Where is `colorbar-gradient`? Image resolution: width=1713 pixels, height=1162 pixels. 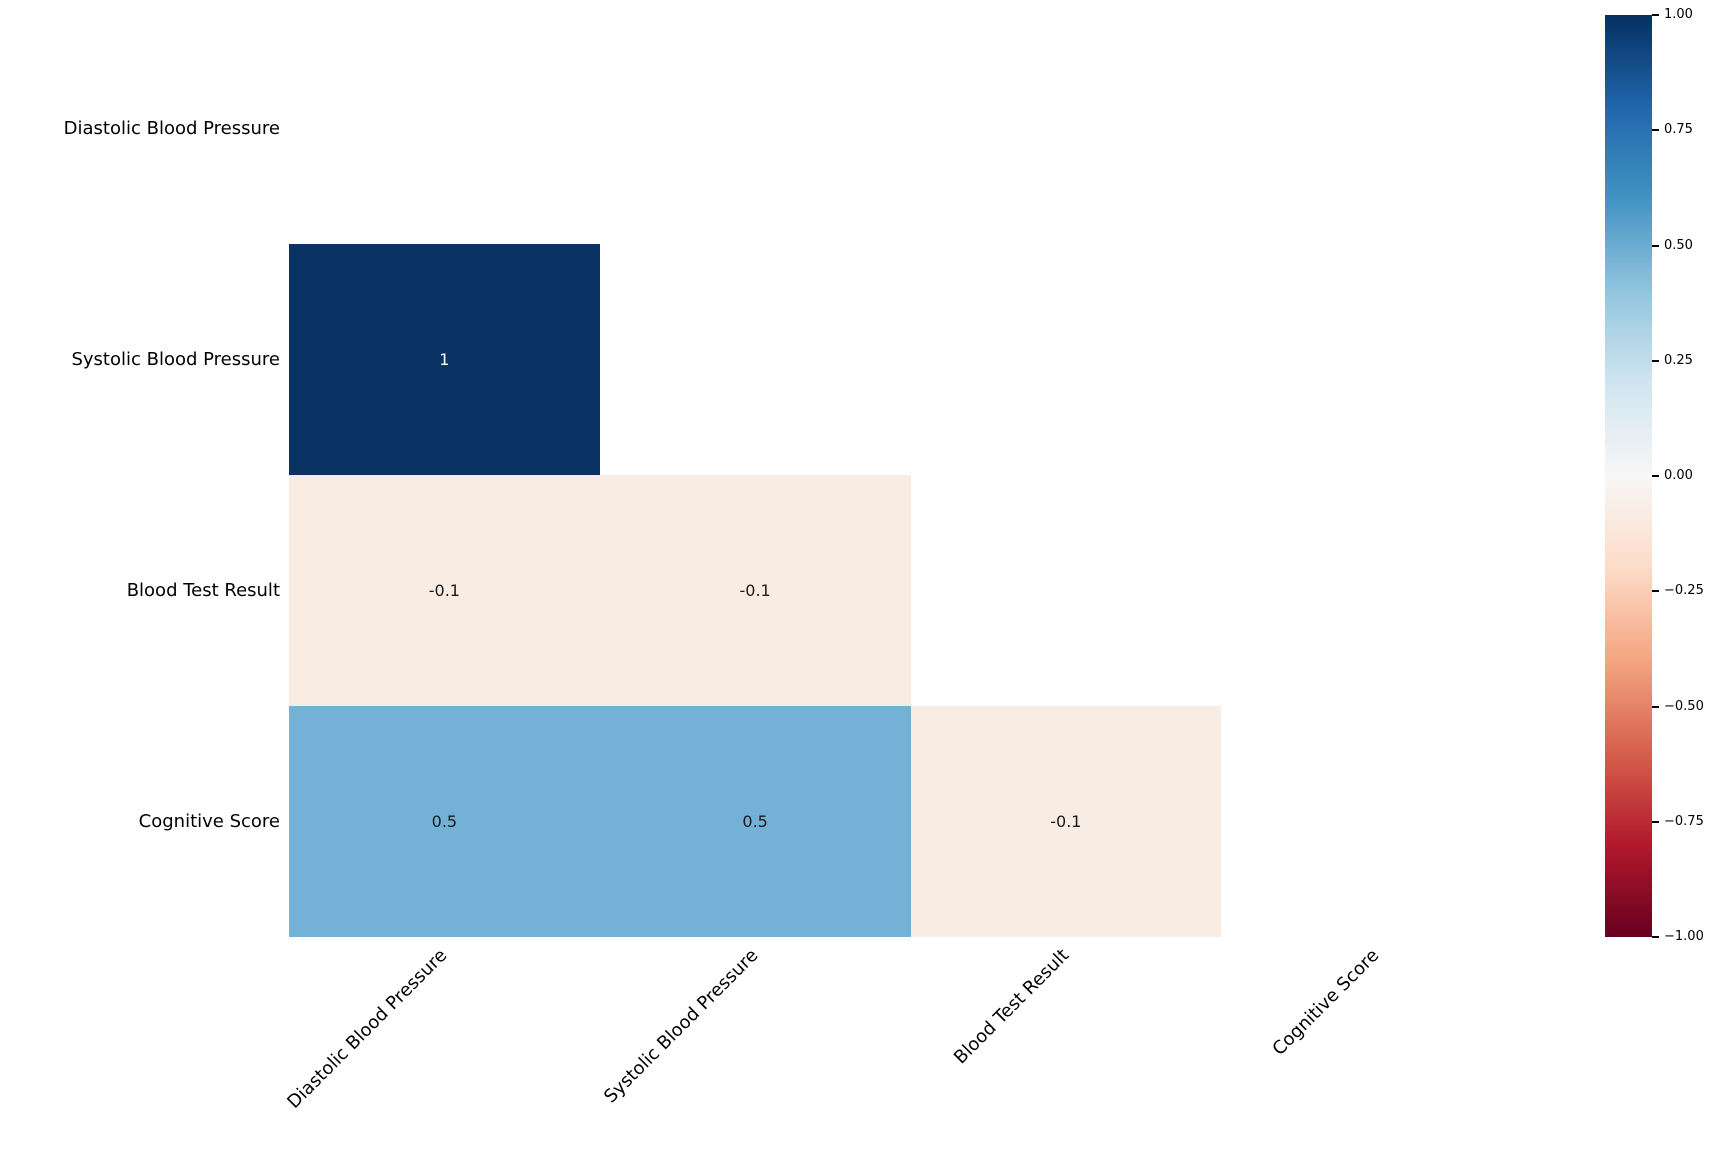
colorbar-gradient is located at coordinates (1628, 476).